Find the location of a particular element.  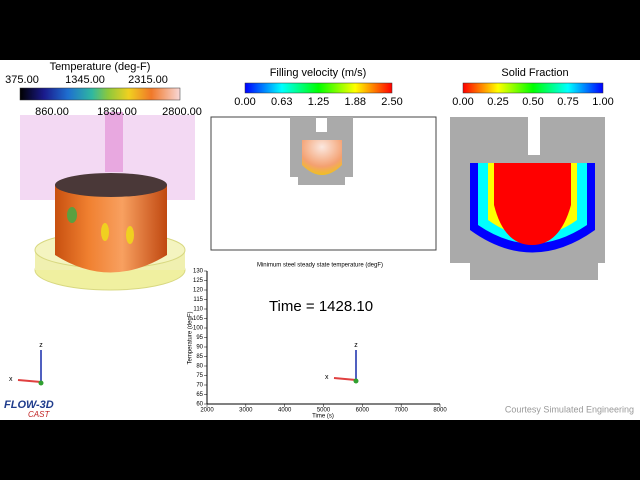

legend-label: 0.25 is located at coordinates (497, 102).